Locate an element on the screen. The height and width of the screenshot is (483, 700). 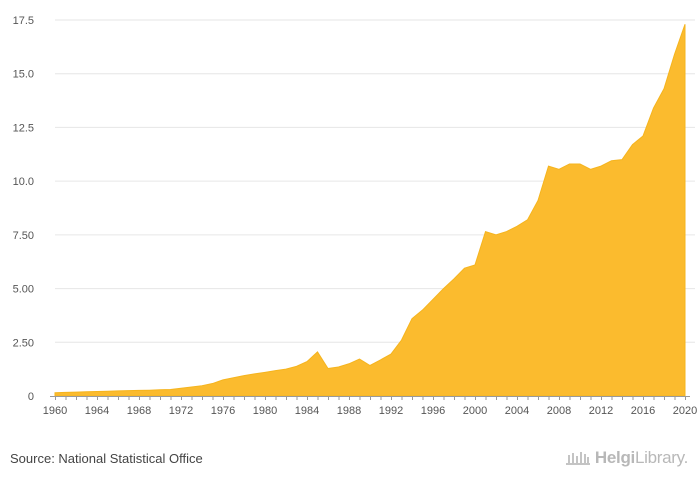
x-tick-label: 1980 is located at coordinates (265, 411).